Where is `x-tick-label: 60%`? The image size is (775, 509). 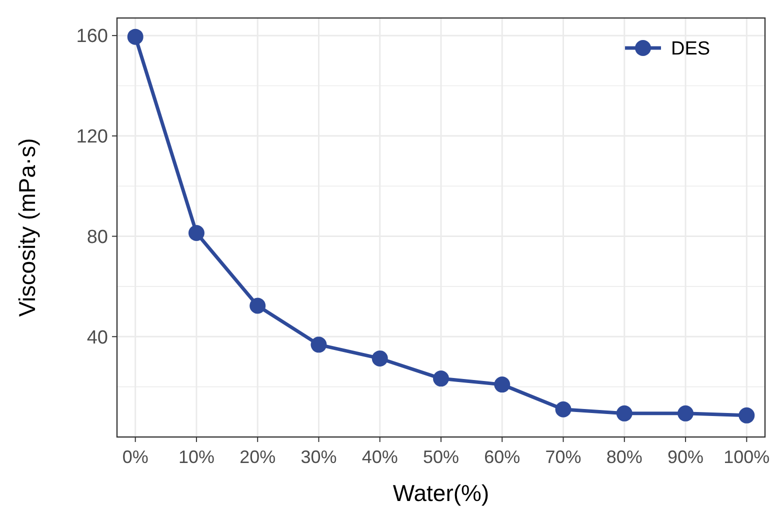 x-tick-label: 60% is located at coordinates (502, 457).